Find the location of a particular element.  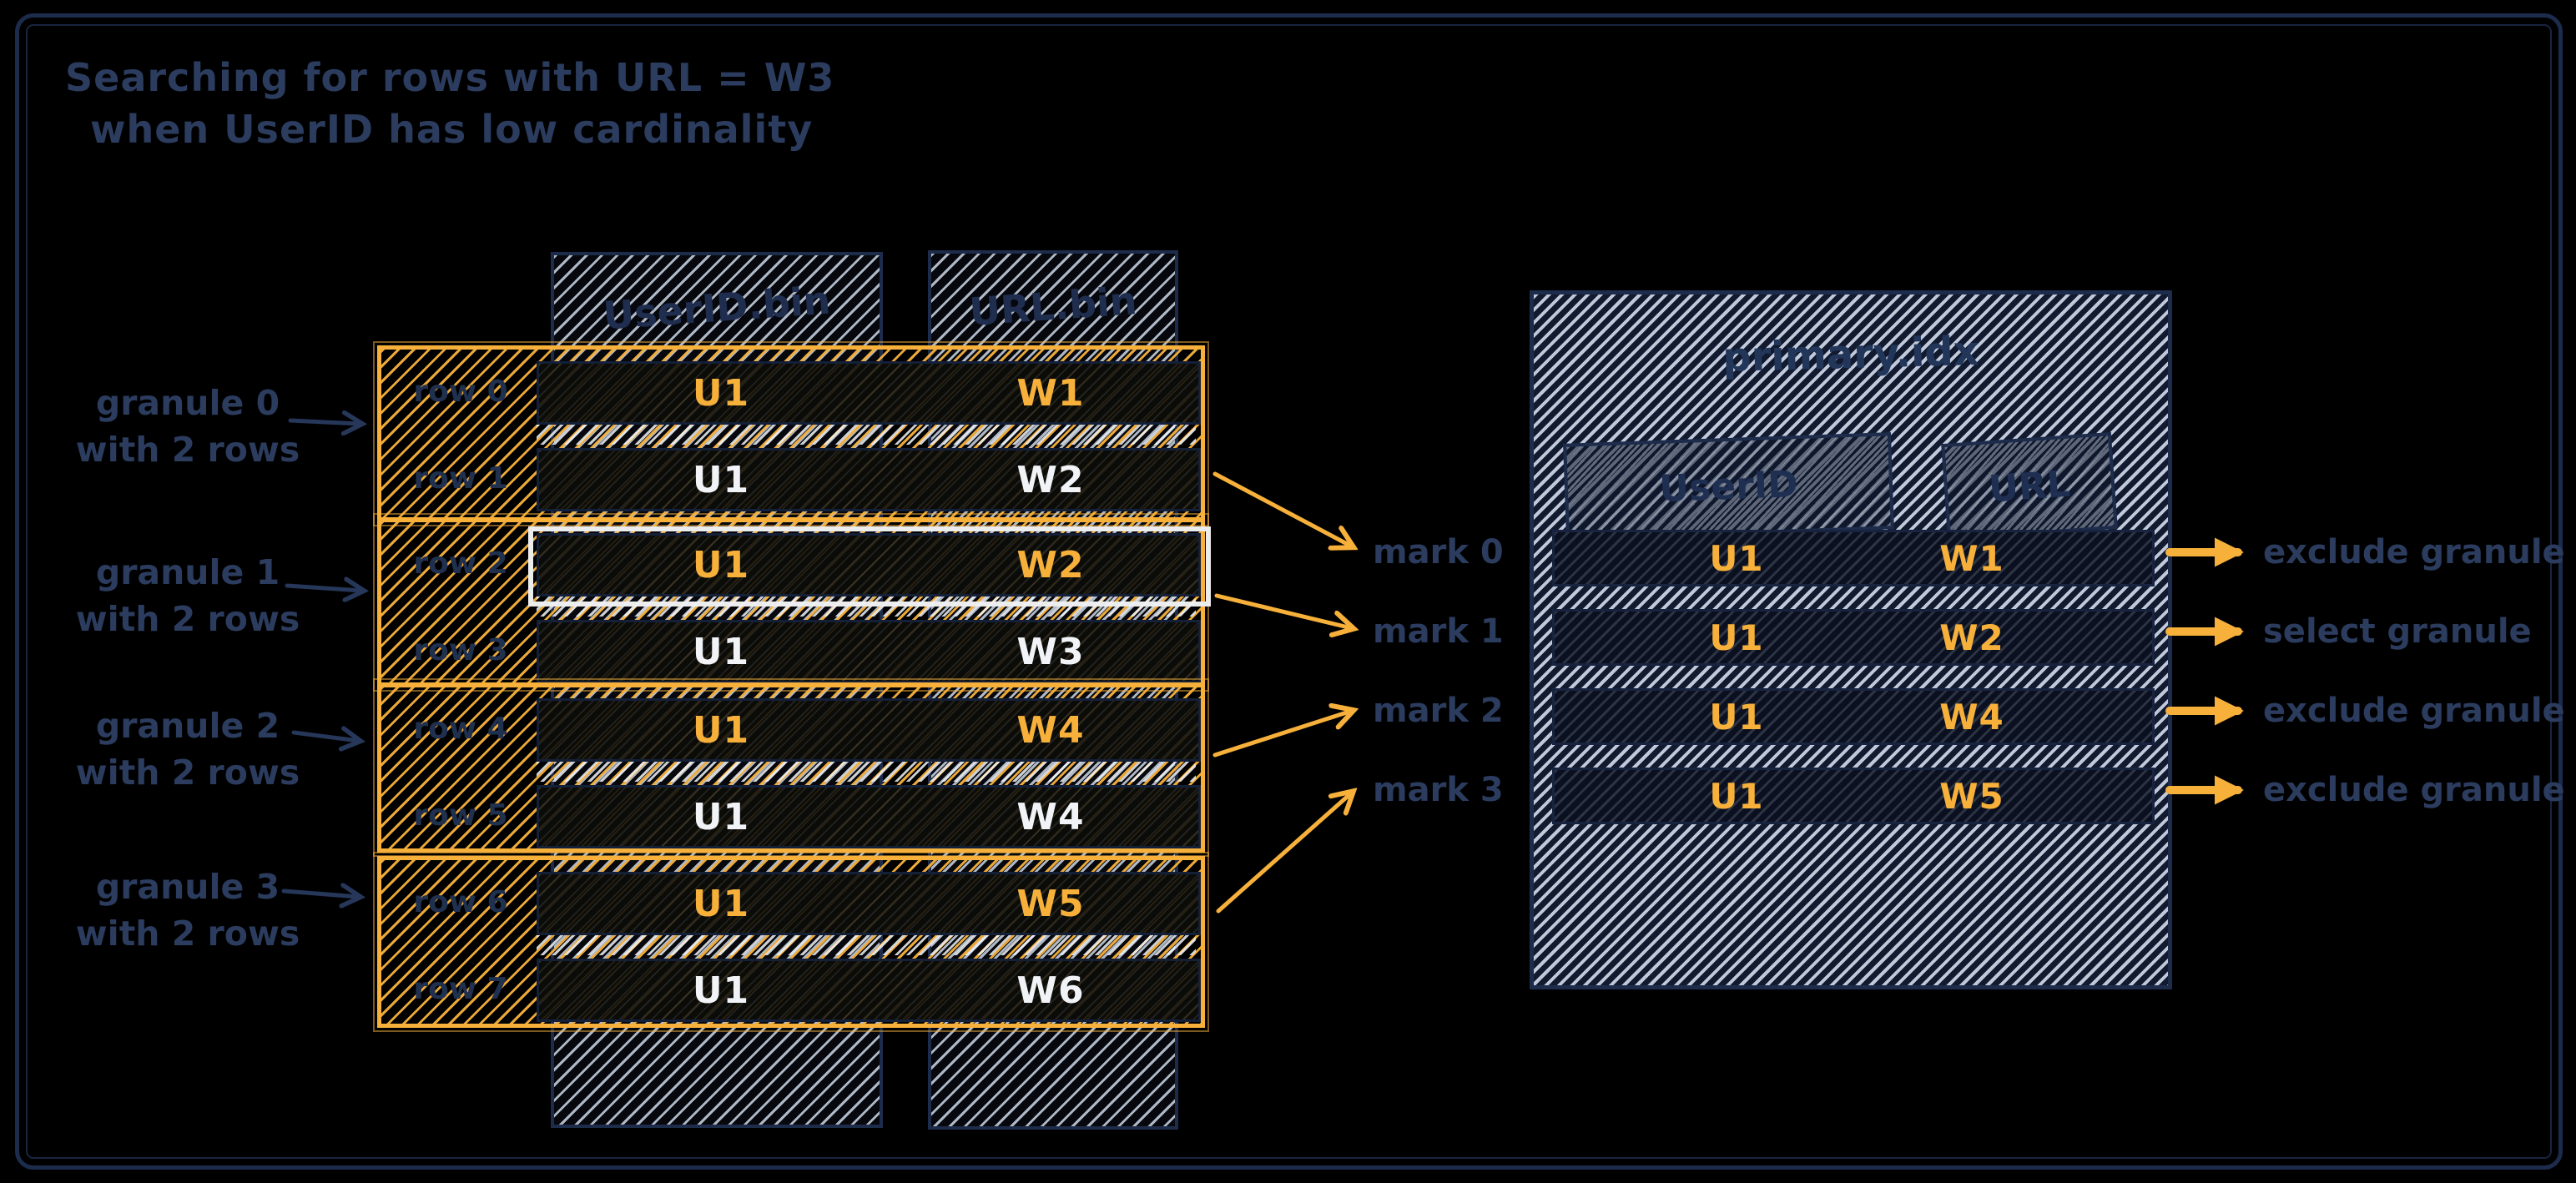

row-label: row 6 is located at coordinates (461, 902).